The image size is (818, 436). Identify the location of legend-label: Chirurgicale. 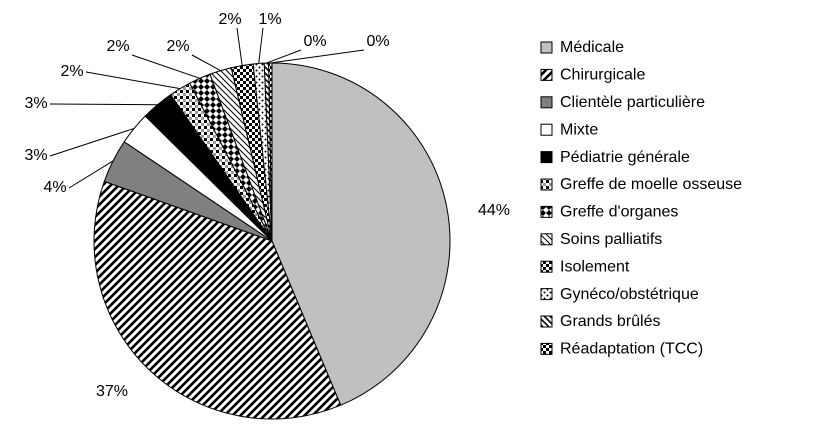
(602, 75).